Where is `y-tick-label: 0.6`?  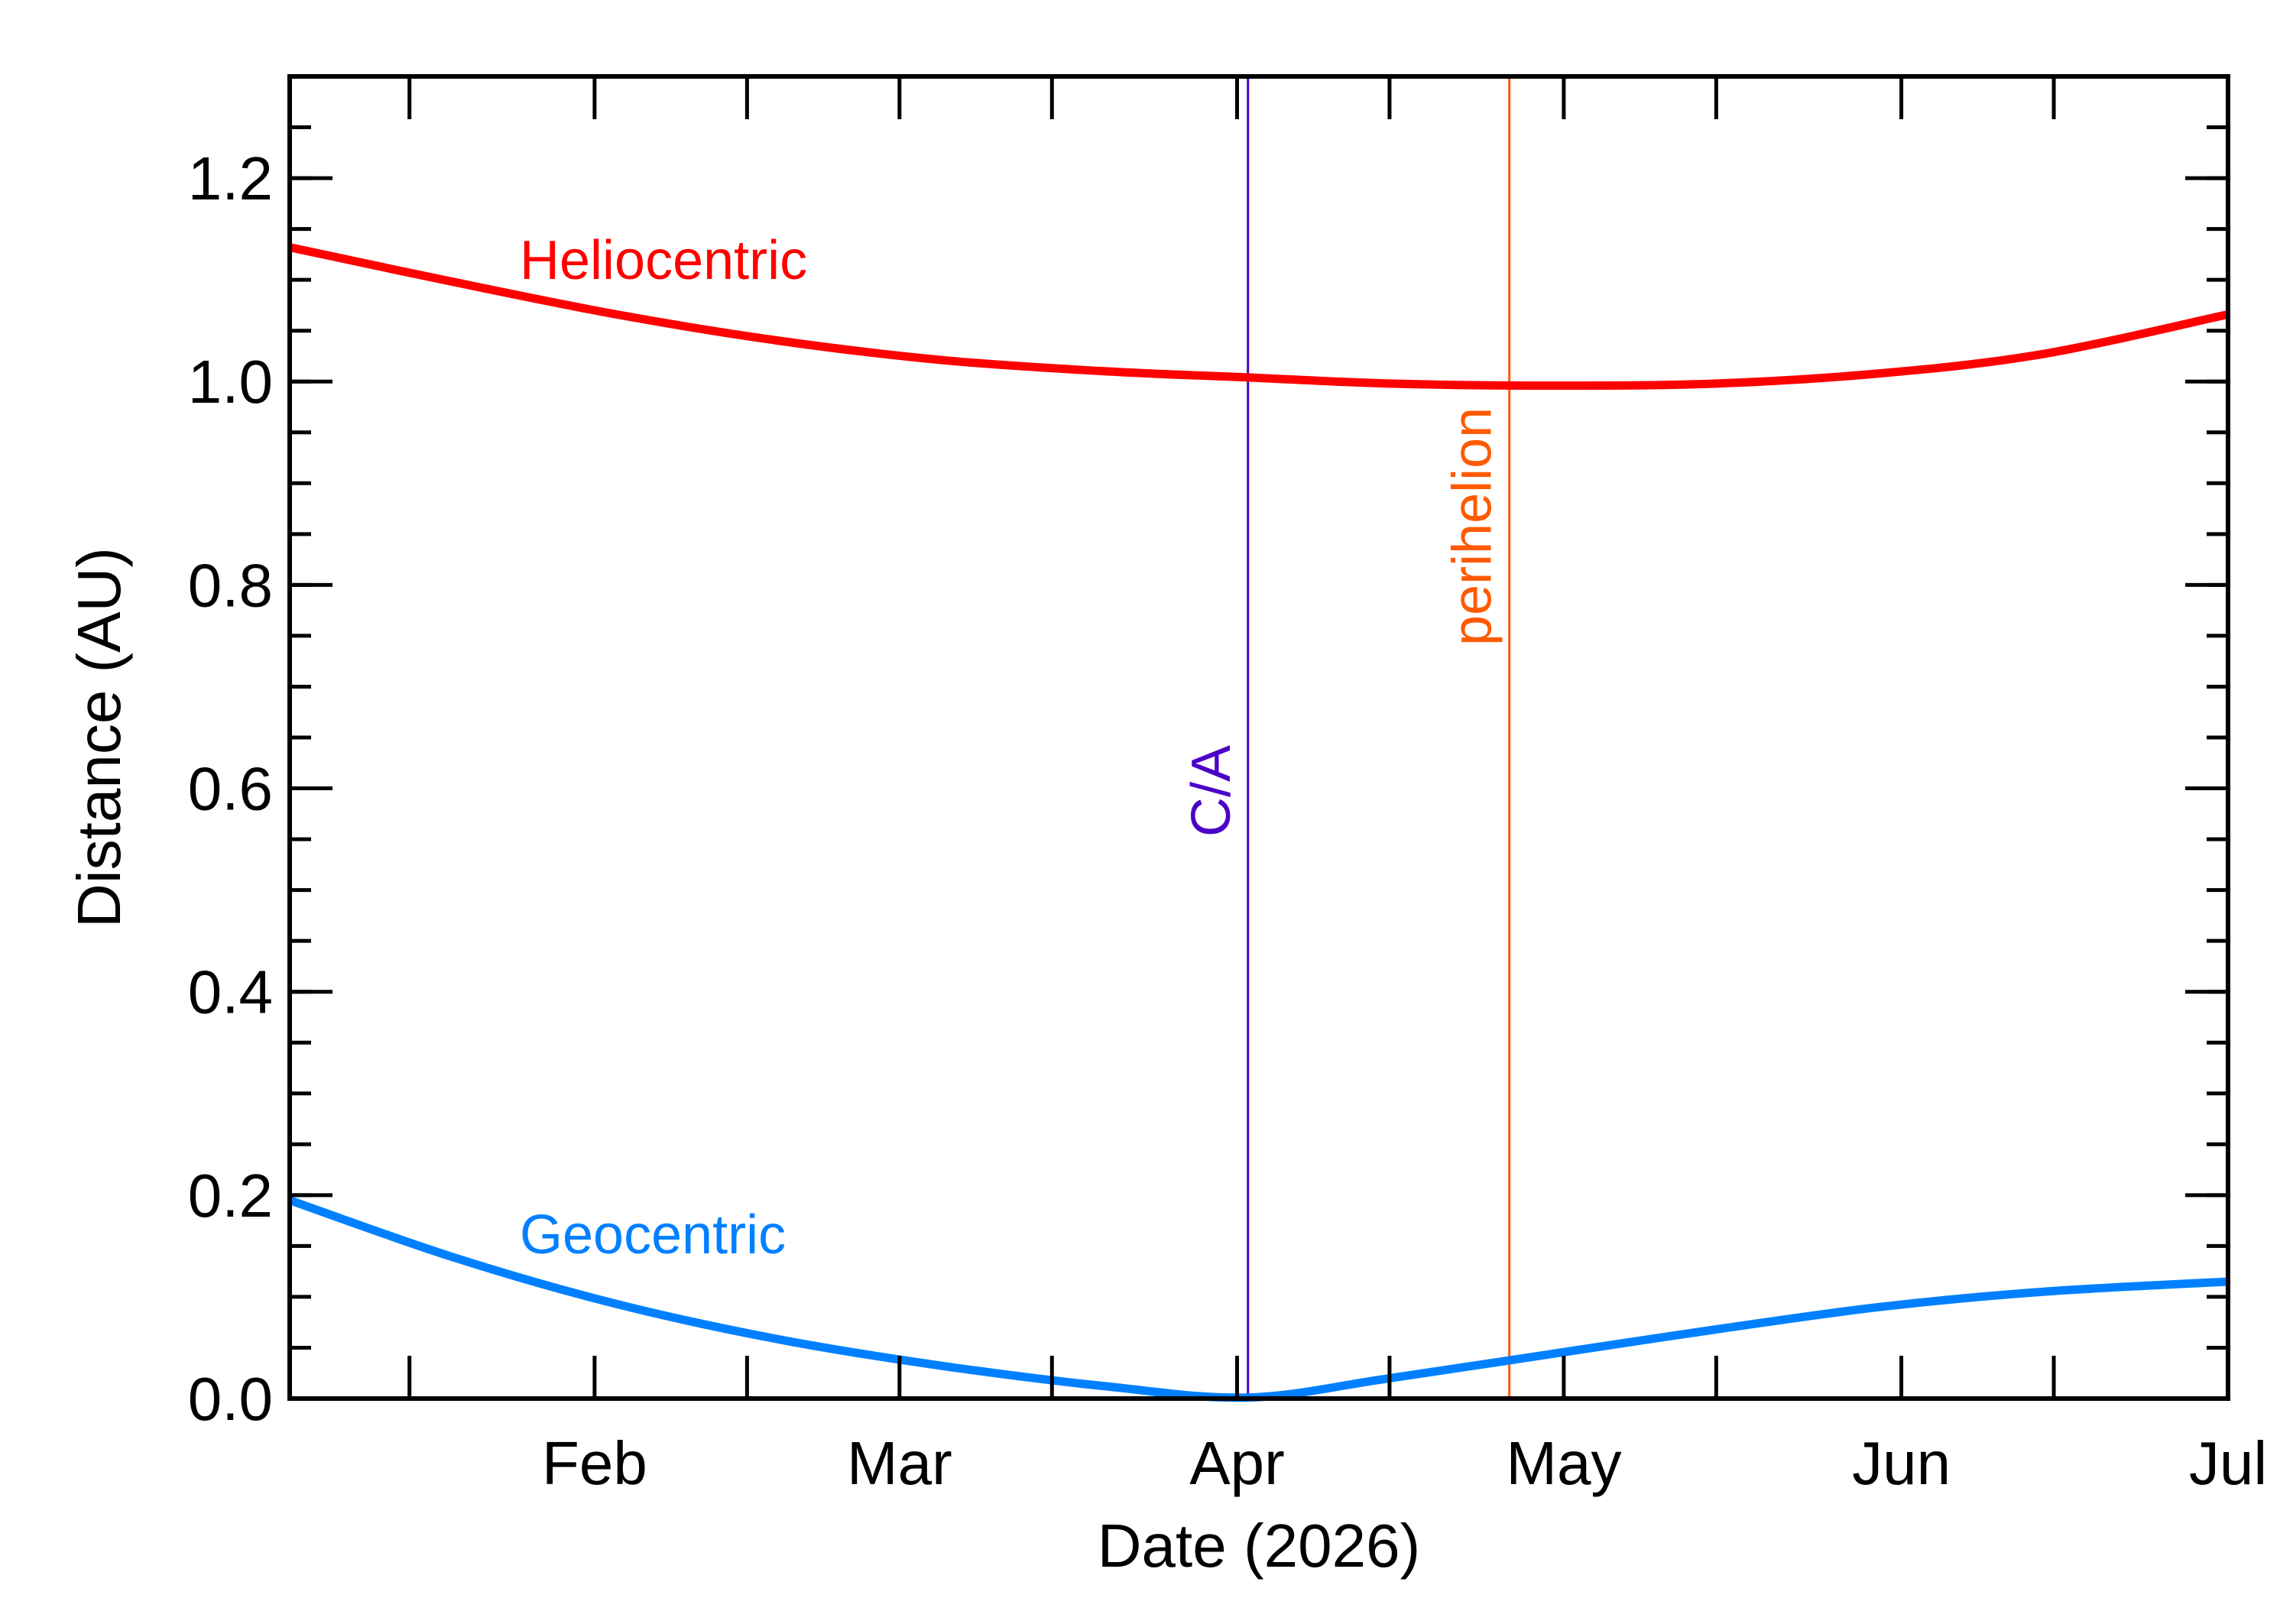
y-tick-label: 0.6 is located at coordinates (231, 789).